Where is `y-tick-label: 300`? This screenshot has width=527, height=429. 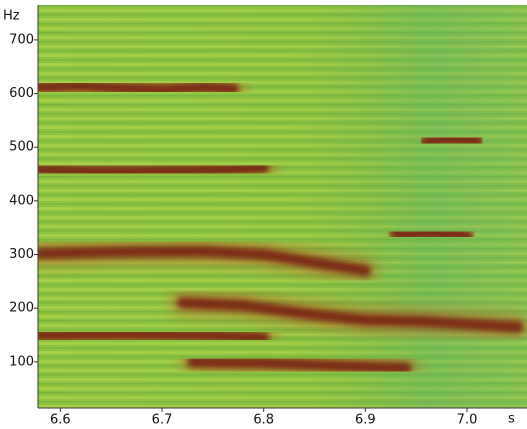
y-tick-label: 300 is located at coordinates (21, 254).